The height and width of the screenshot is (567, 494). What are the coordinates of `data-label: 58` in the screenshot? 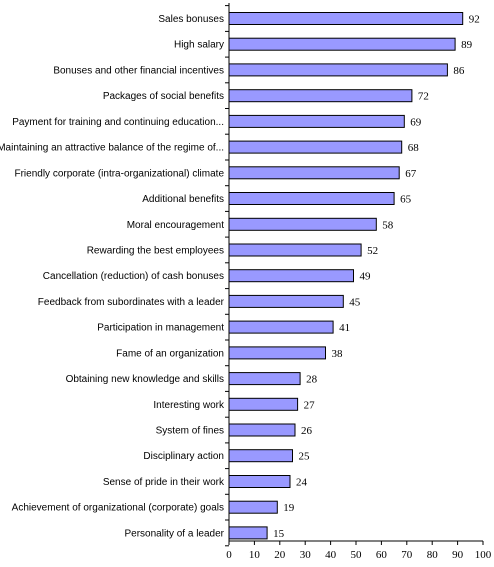 It's located at (388, 225).